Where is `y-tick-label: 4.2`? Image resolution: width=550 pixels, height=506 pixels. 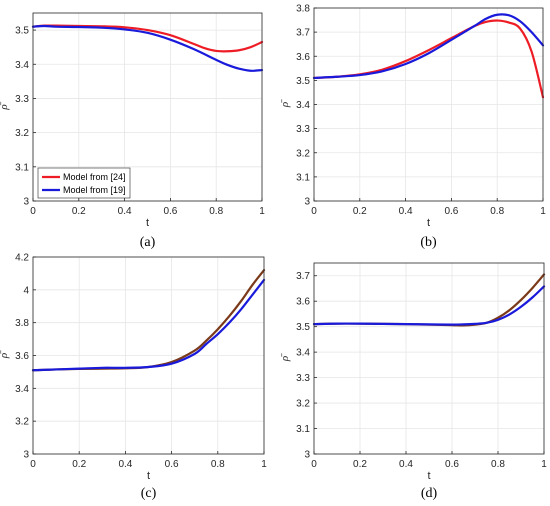 y-tick-label: 4.2 is located at coordinates (22, 258).